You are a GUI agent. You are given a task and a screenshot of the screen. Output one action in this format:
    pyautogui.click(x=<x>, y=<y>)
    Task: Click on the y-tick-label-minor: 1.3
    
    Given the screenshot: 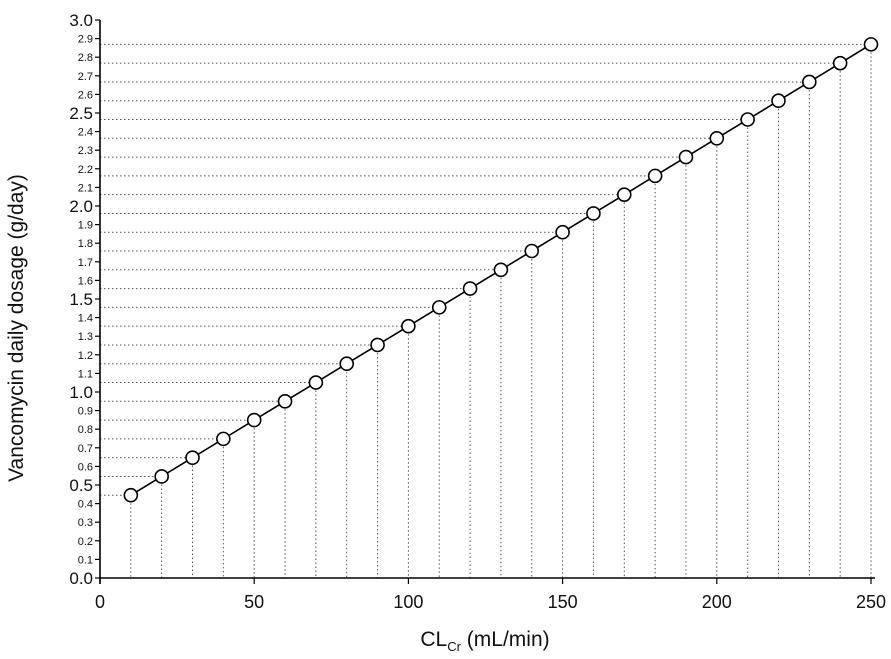 What is the action you would take?
    pyautogui.click(x=85, y=337)
    